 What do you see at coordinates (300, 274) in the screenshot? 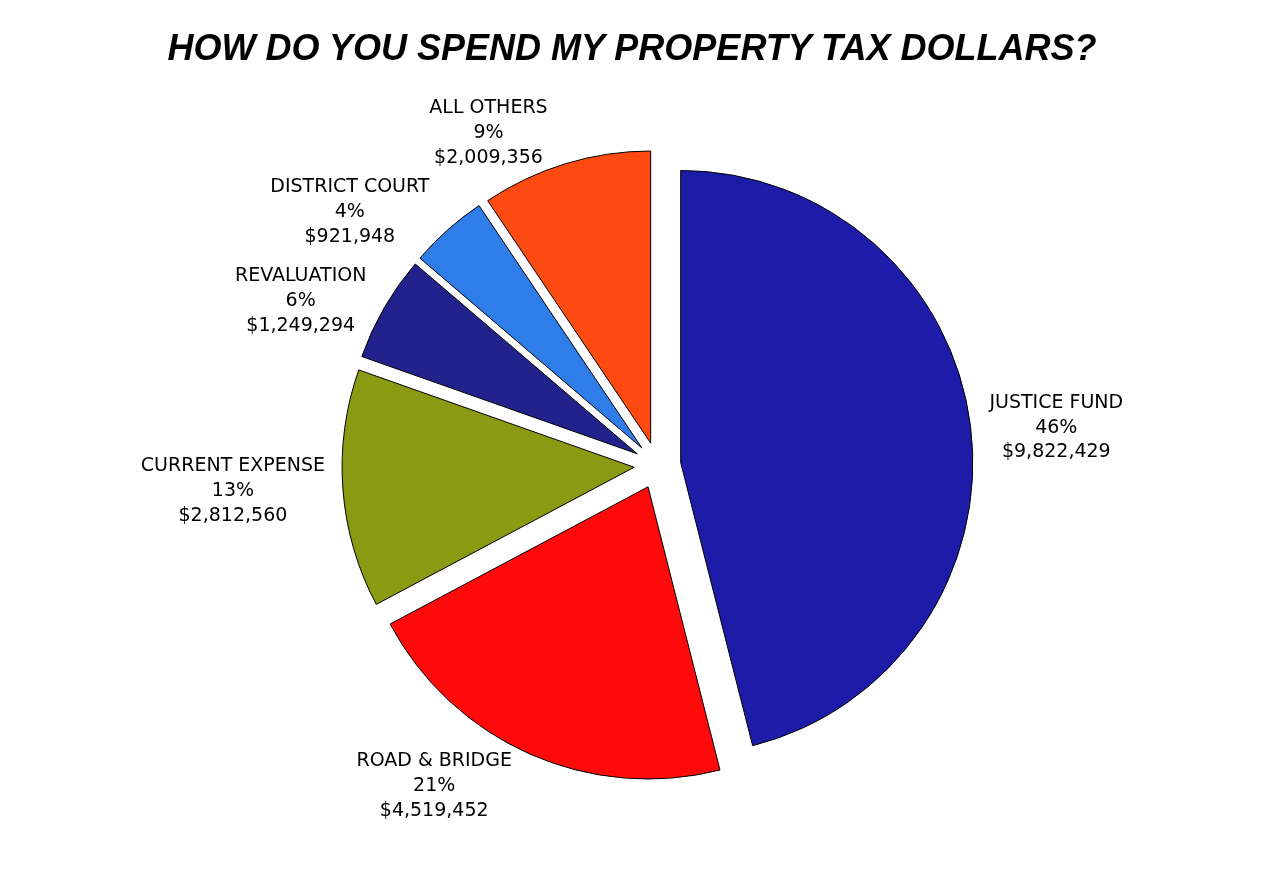
I see `slice-label: REVALUATION` at bounding box center [300, 274].